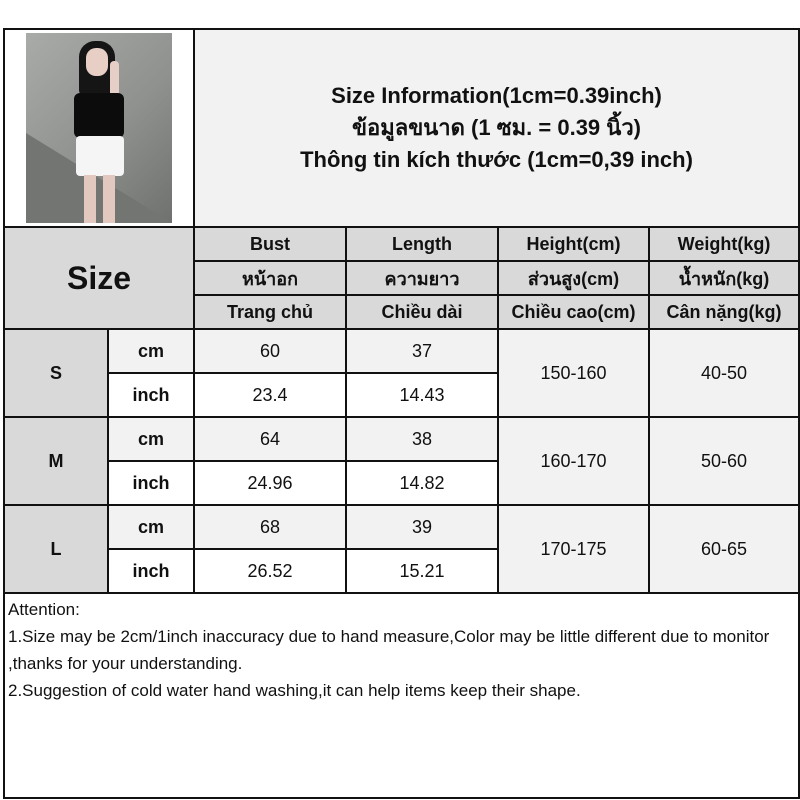 This screenshot has width=800, height=800. I want to click on bust-inch: 23.4, so click(270, 395).